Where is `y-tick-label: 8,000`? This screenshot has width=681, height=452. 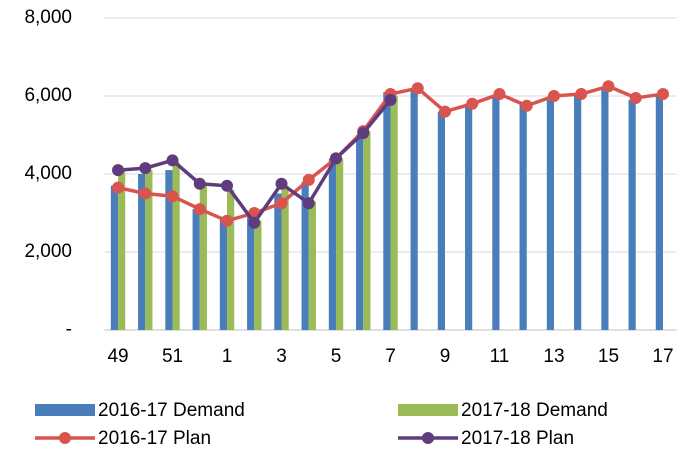 y-tick-label: 8,000 is located at coordinates (48, 17).